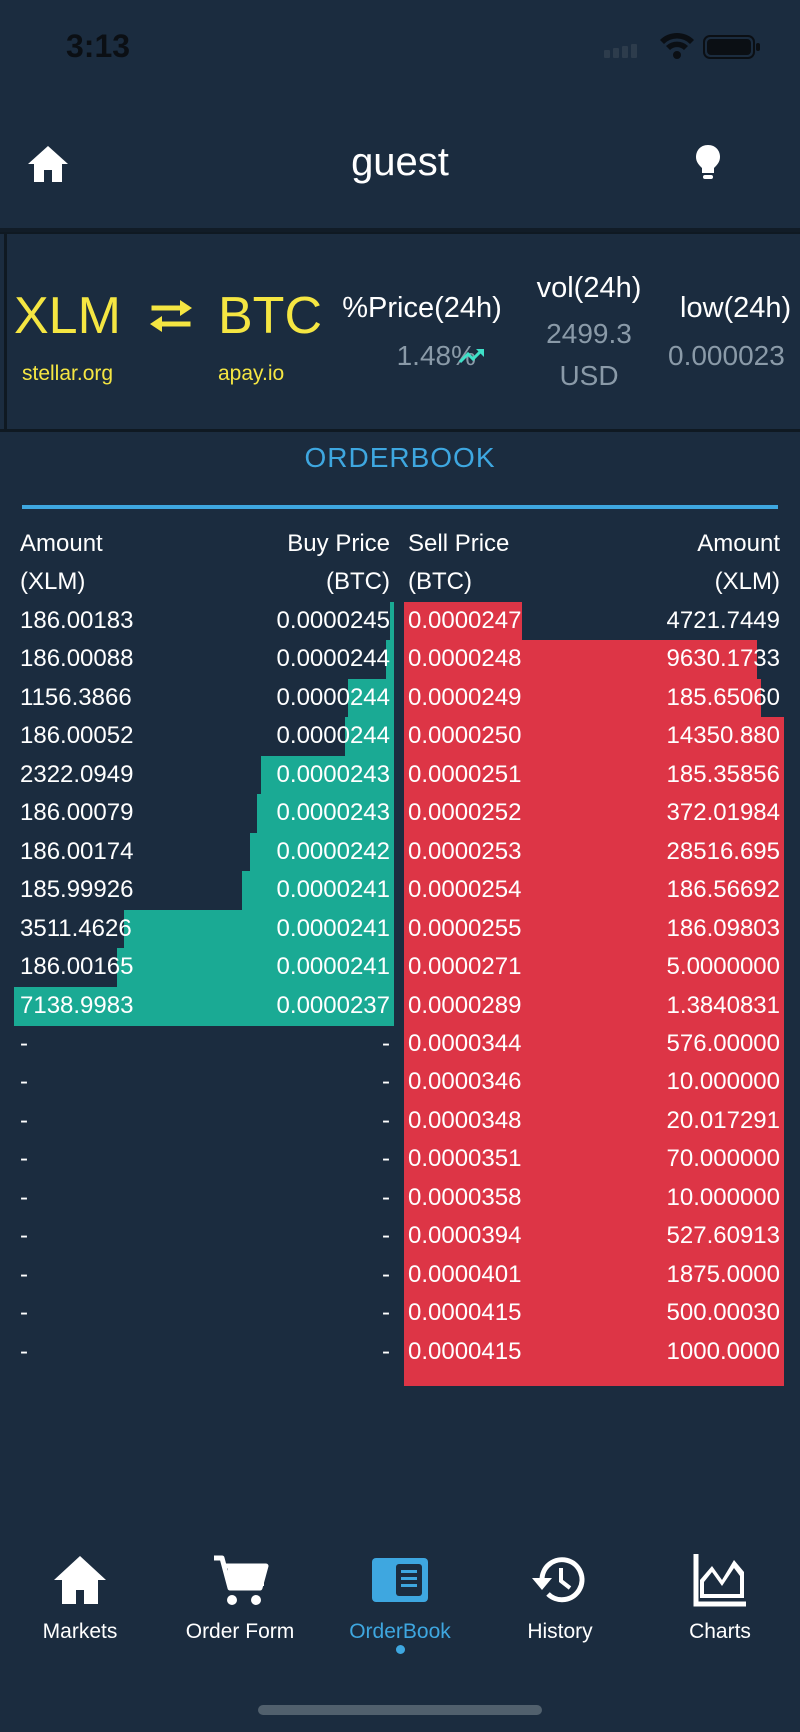 This screenshot has width=800, height=1732. I want to click on ask-price: 0.0000249, so click(465, 697).